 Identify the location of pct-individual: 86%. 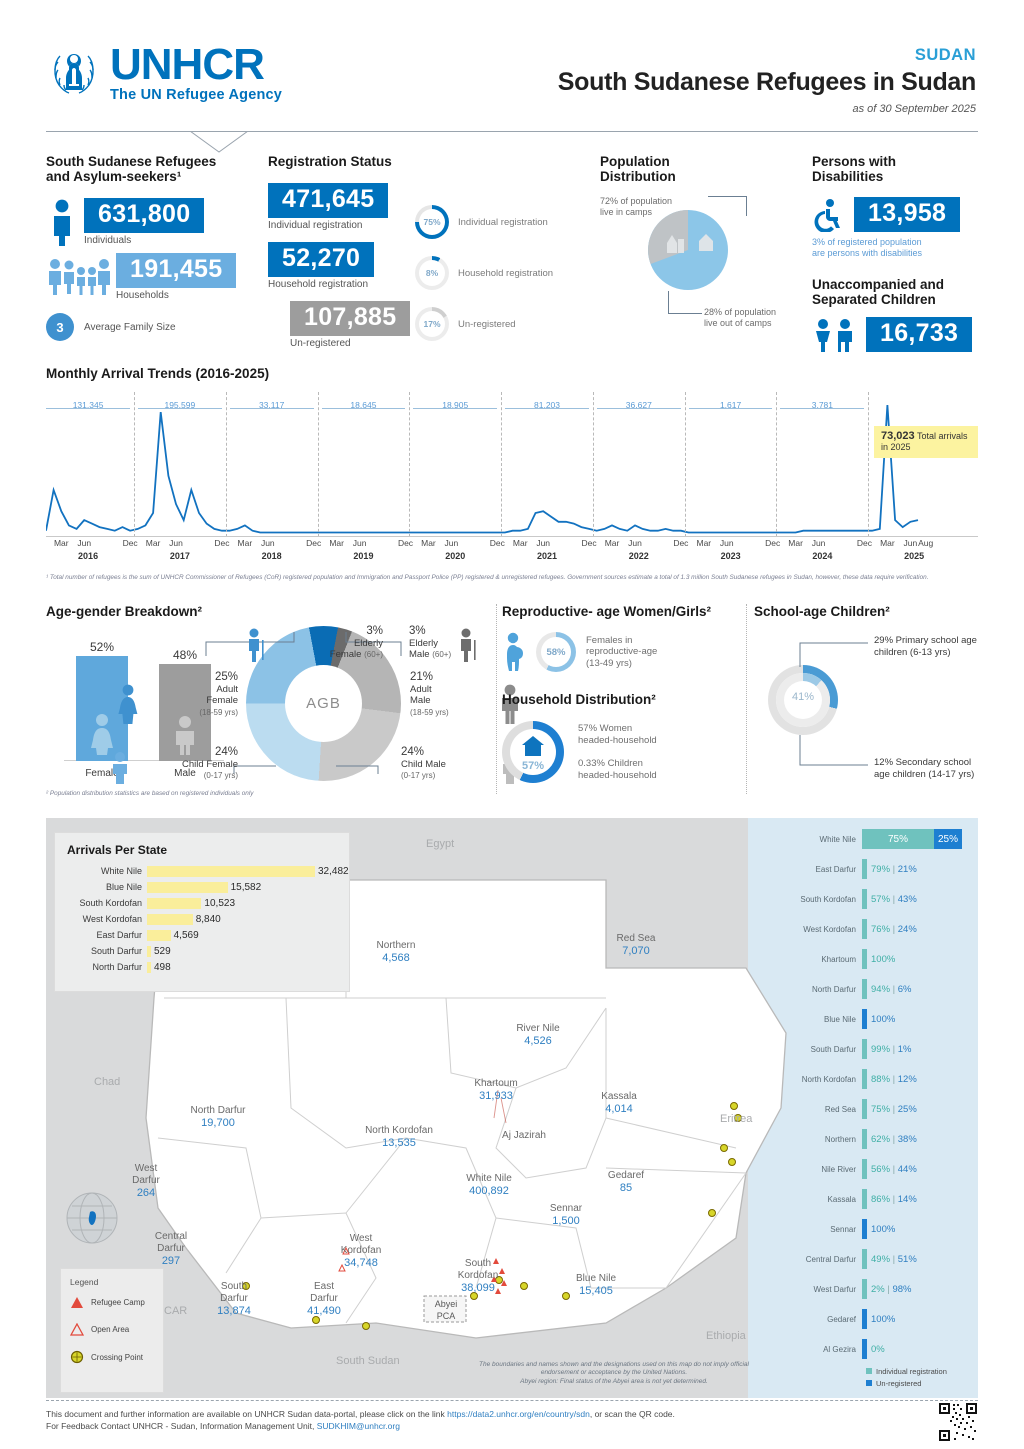
(881, 1199).